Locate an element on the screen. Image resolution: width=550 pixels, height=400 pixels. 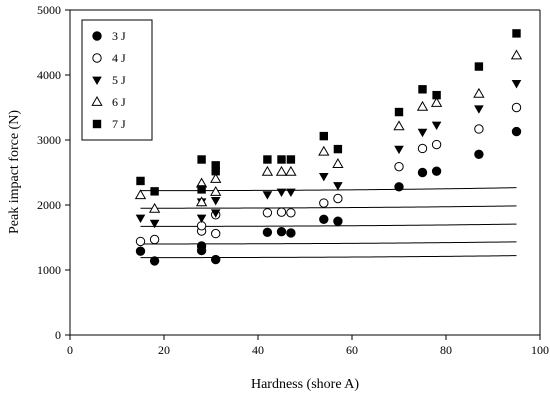
x-axis-title: Hardness (shore A) is located at coordinates (305, 384).